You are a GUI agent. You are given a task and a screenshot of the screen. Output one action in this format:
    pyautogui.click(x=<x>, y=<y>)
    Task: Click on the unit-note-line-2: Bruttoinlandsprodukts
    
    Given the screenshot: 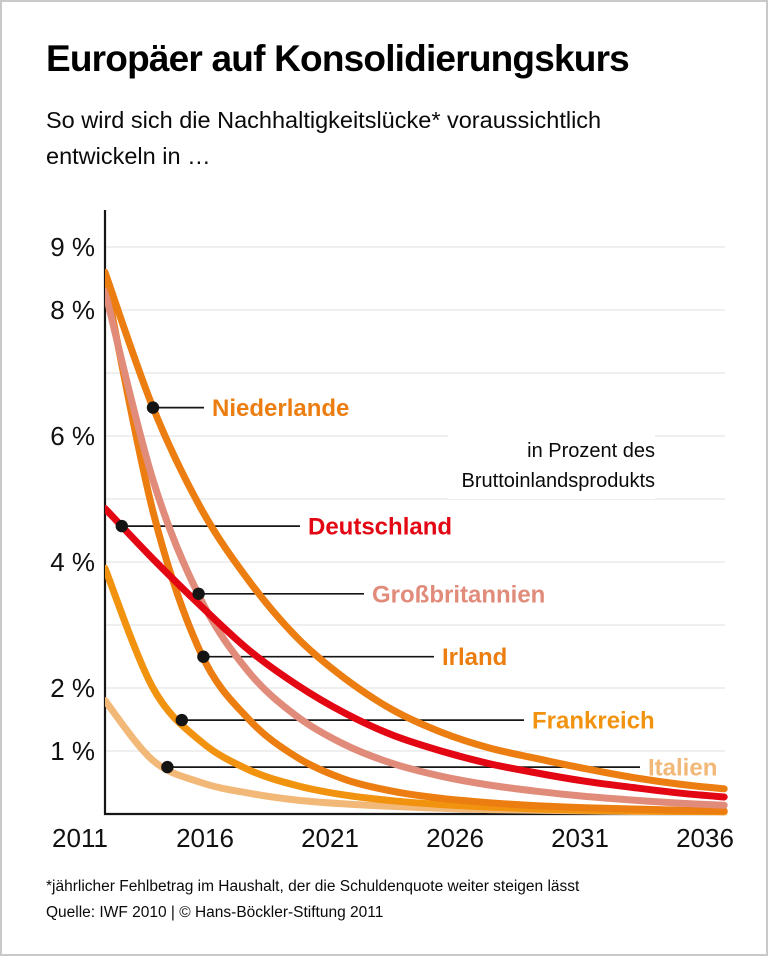 What is the action you would take?
    pyautogui.click(x=558, y=481)
    